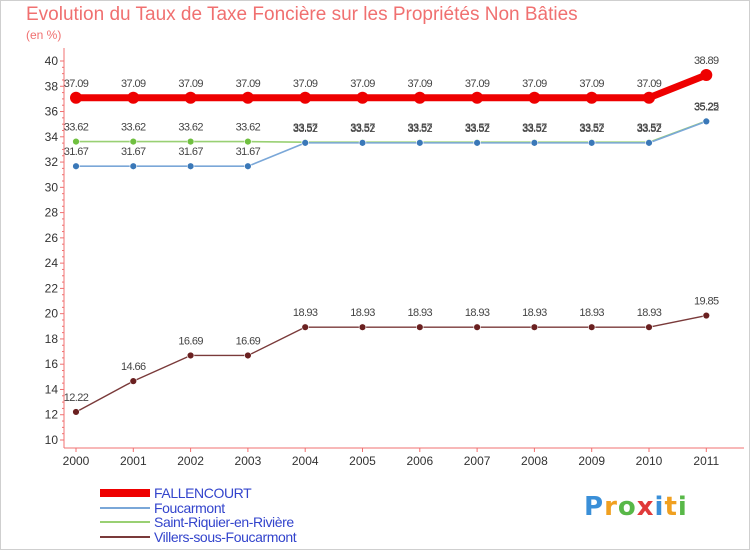 This screenshot has height=550, width=750. What do you see at coordinates (534, 461) in the screenshot?
I see `x-tick-label: 2008` at bounding box center [534, 461].